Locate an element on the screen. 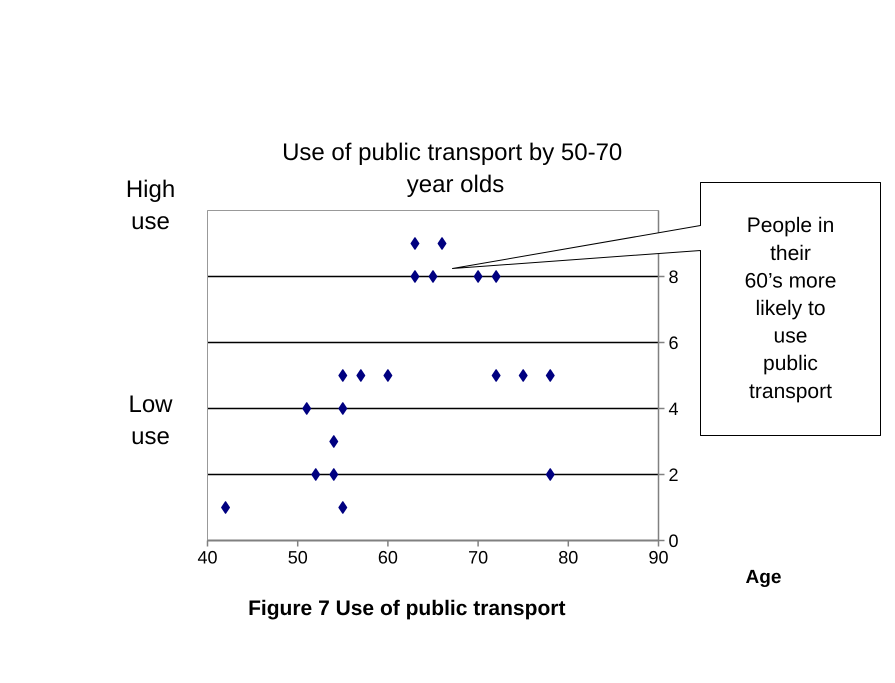 This screenshot has height=683, width=895. x-tick-label: 60 is located at coordinates (388, 558).